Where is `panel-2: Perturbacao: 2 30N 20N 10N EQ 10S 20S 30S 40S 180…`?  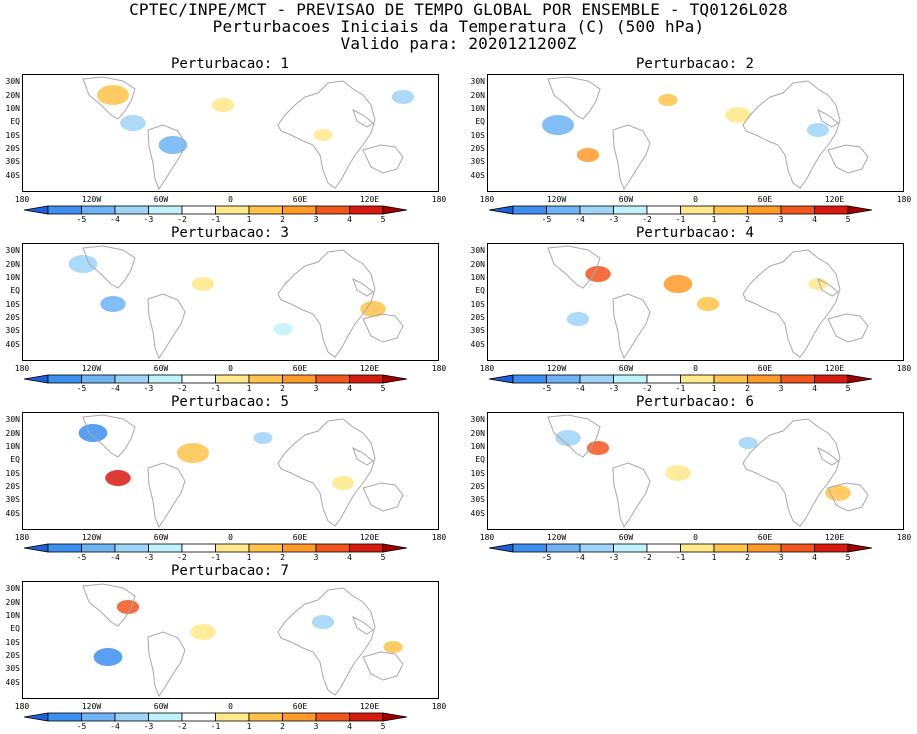
panel-2: Perturbacao: 2 30N 20N 10N EQ 10S 20S 30S 40S 180… is located at coordinates (691, 142).